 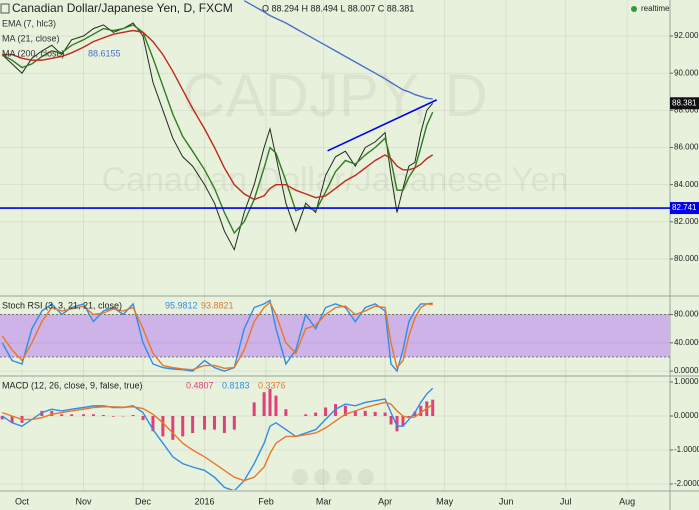 What do you see at coordinates (686, 381) in the screenshot?
I see `y-tick-label: 1.0000` at bounding box center [686, 381].